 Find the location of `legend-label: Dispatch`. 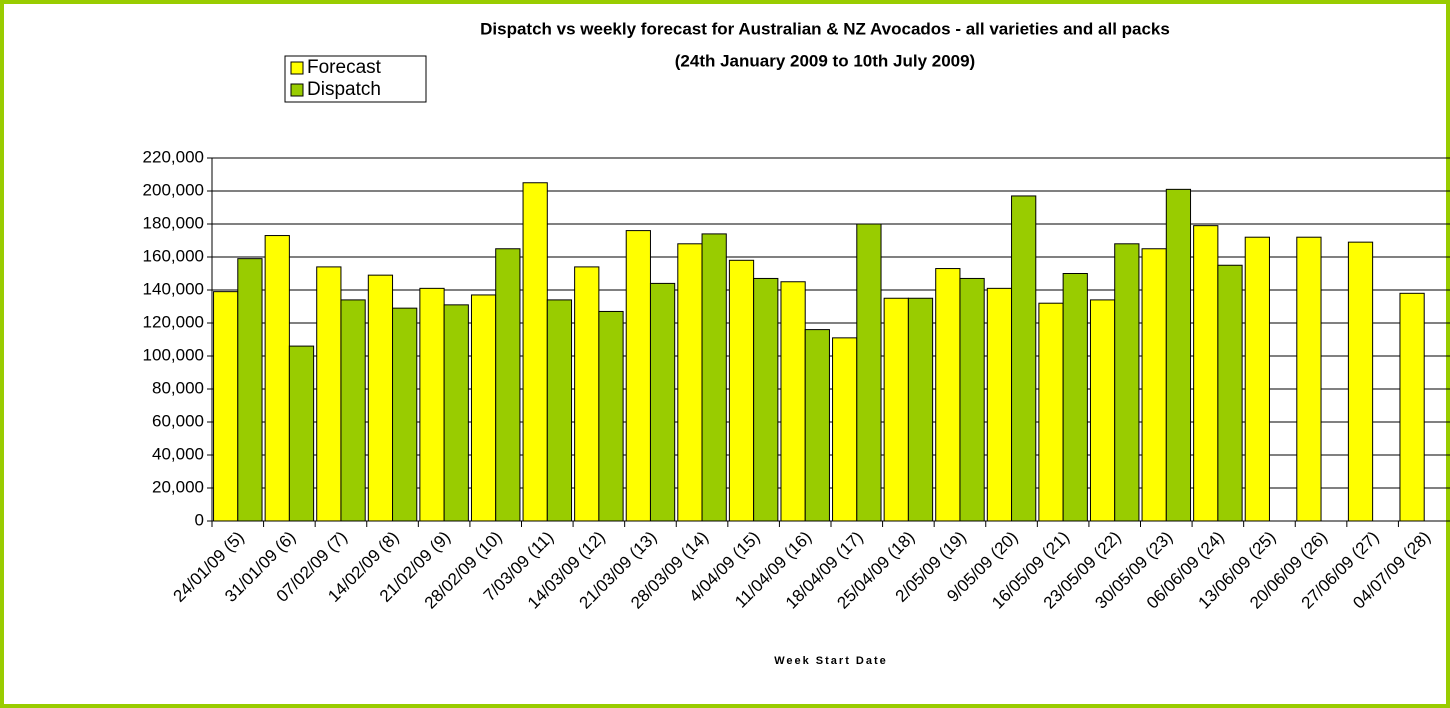

legend-label: Dispatch is located at coordinates (344, 89).